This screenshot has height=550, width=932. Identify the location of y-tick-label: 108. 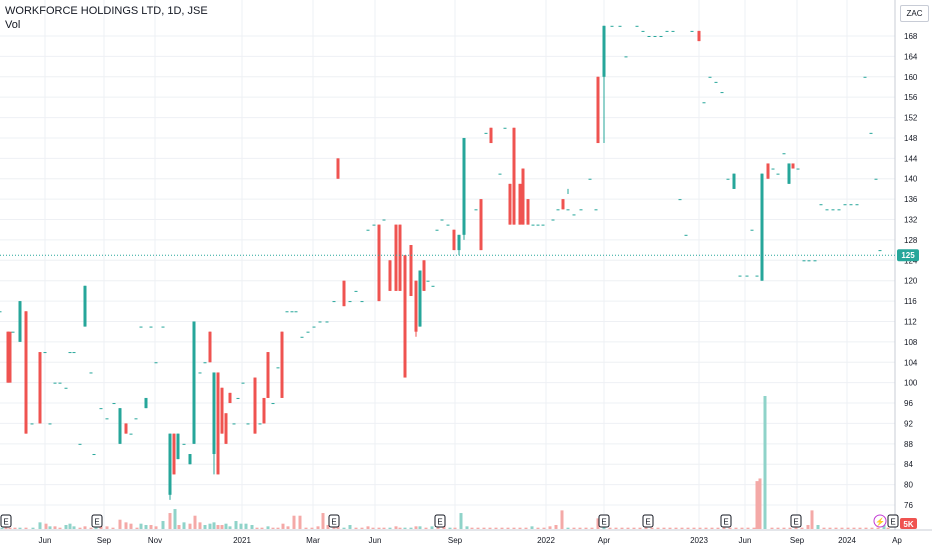
(911, 342).